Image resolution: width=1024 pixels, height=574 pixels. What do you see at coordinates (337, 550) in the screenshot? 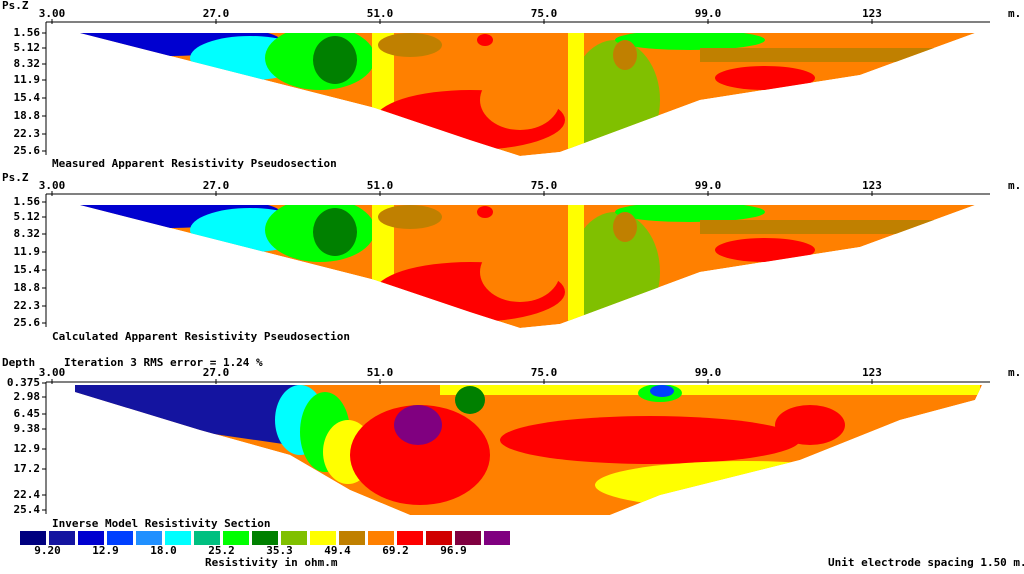
I see `legend-label: 49.4` at bounding box center [337, 550].